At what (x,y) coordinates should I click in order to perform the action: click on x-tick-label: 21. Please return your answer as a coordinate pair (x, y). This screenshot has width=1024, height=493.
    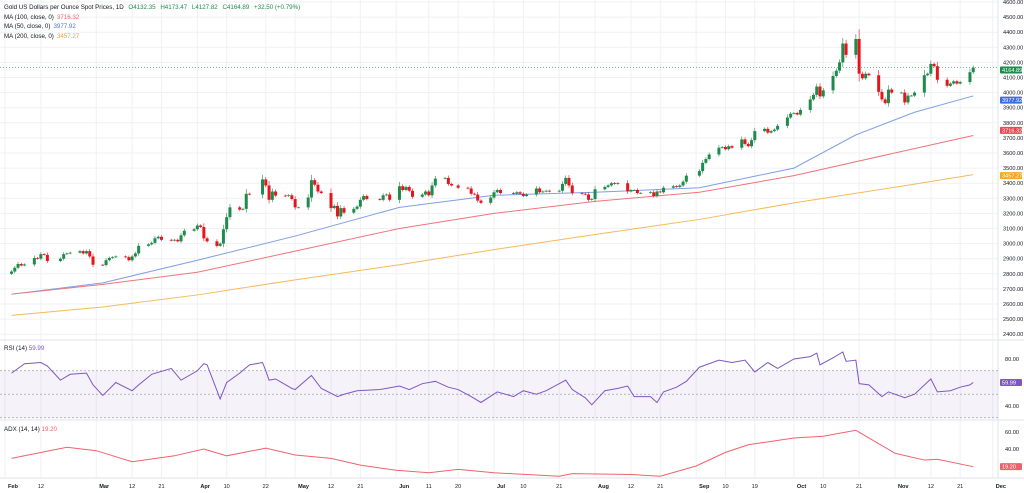
    Looking at the image, I should click on (161, 487).